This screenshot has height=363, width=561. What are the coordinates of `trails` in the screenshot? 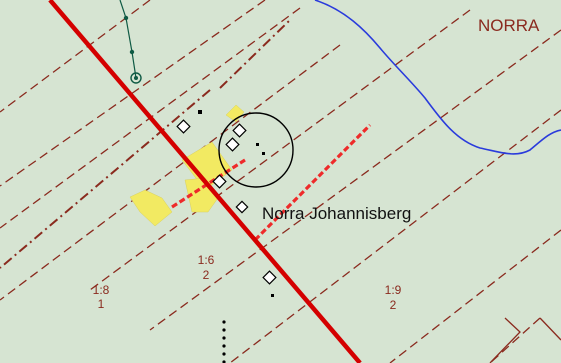 It's located at (271, 182).